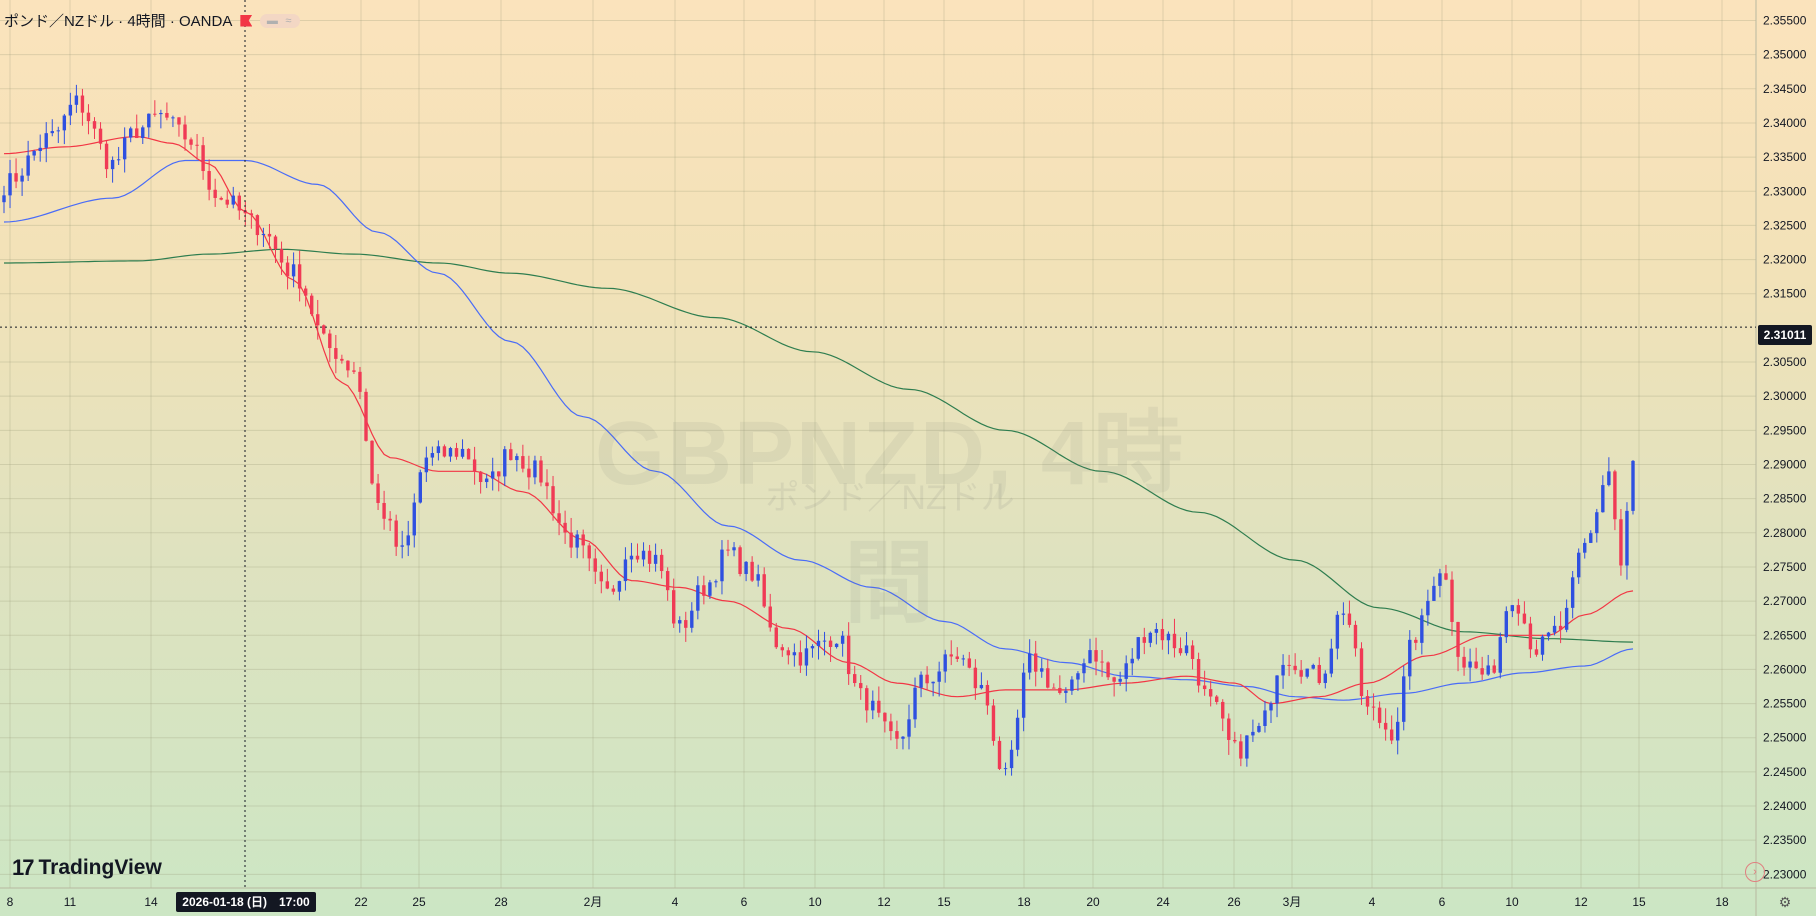 The height and width of the screenshot is (916, 1816). I want to click on price-tick-label: 2.30000, so click(1785, 396).